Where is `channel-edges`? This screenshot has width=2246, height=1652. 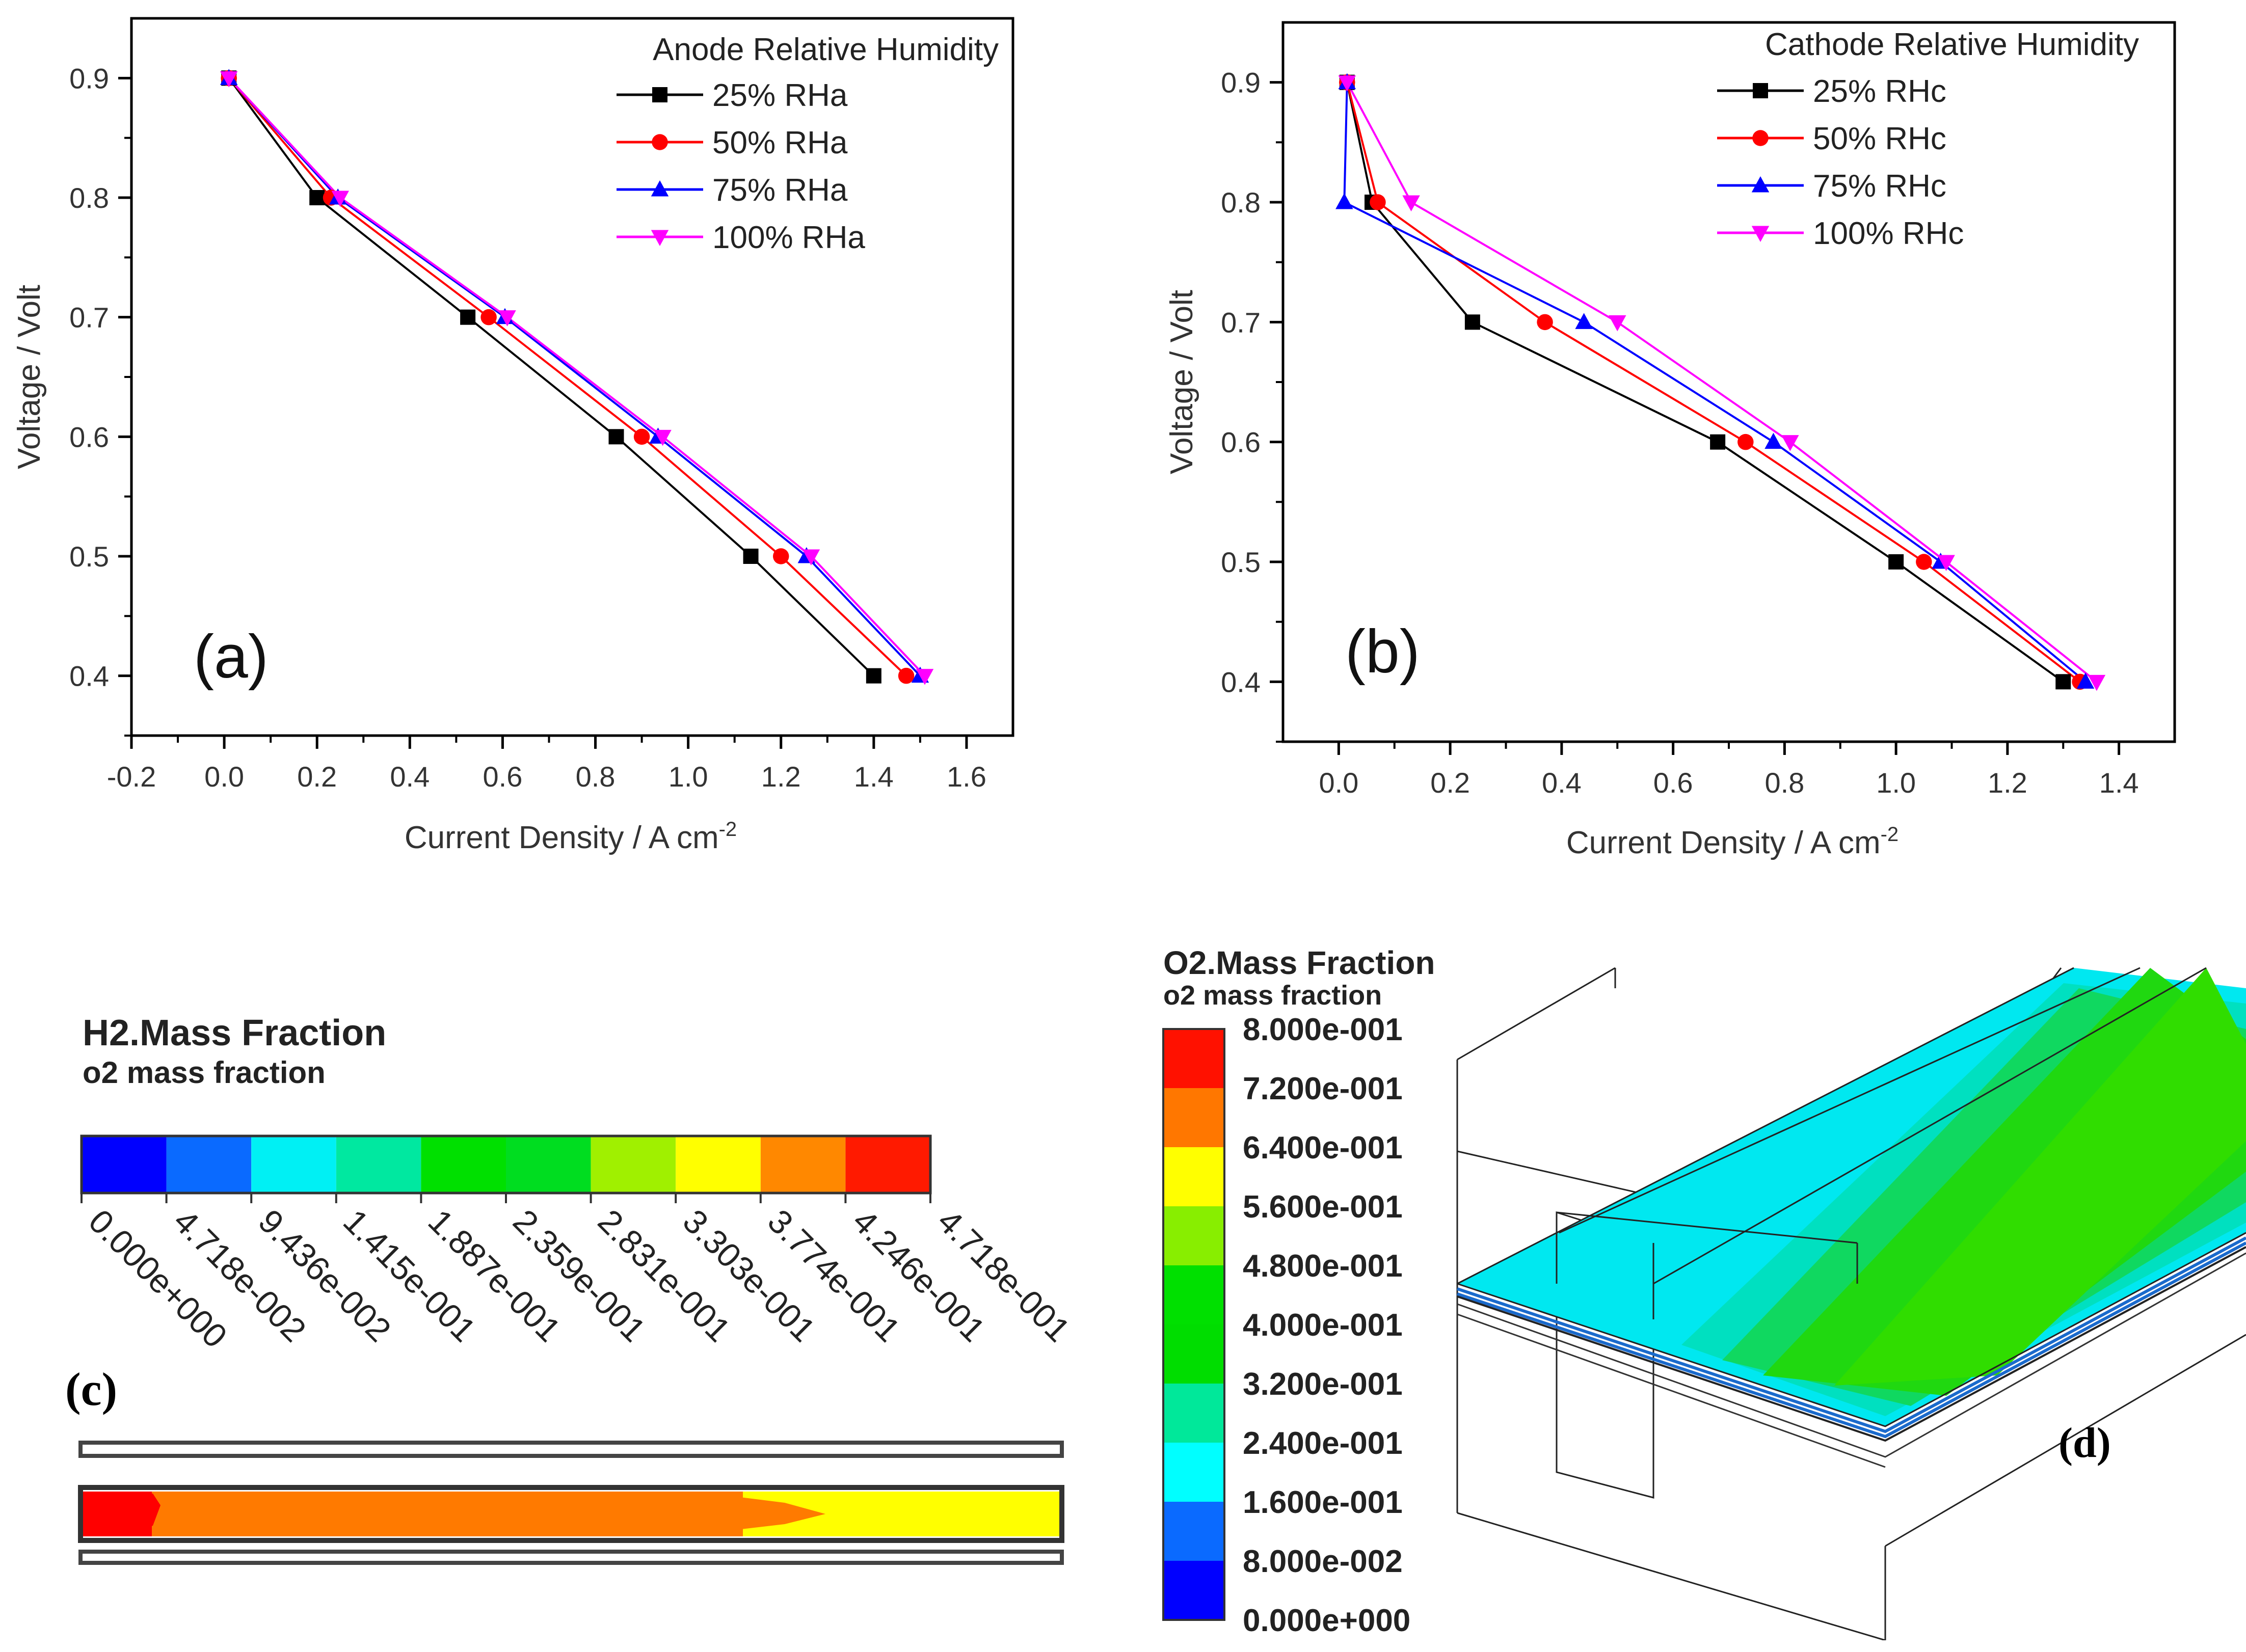 channel-edges is located at coordinates (1851, 1197).